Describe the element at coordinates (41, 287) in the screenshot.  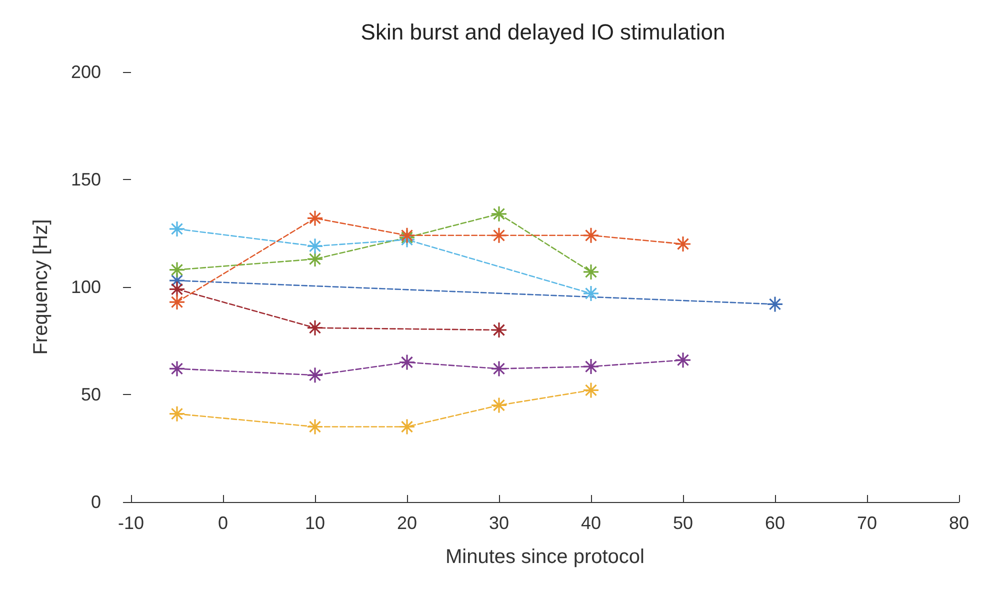
I see `y-axis-title: Frequency [Hz]` at that location.